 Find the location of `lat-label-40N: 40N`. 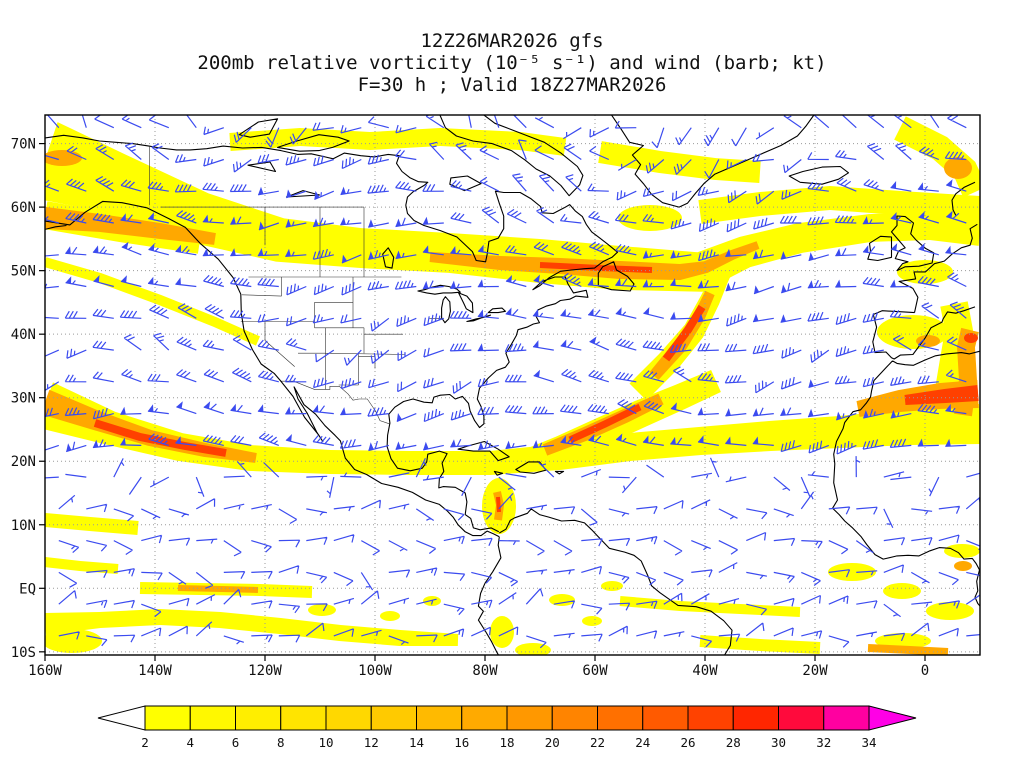

lat-label-40N: 40N is located at coordinates (23, 335).